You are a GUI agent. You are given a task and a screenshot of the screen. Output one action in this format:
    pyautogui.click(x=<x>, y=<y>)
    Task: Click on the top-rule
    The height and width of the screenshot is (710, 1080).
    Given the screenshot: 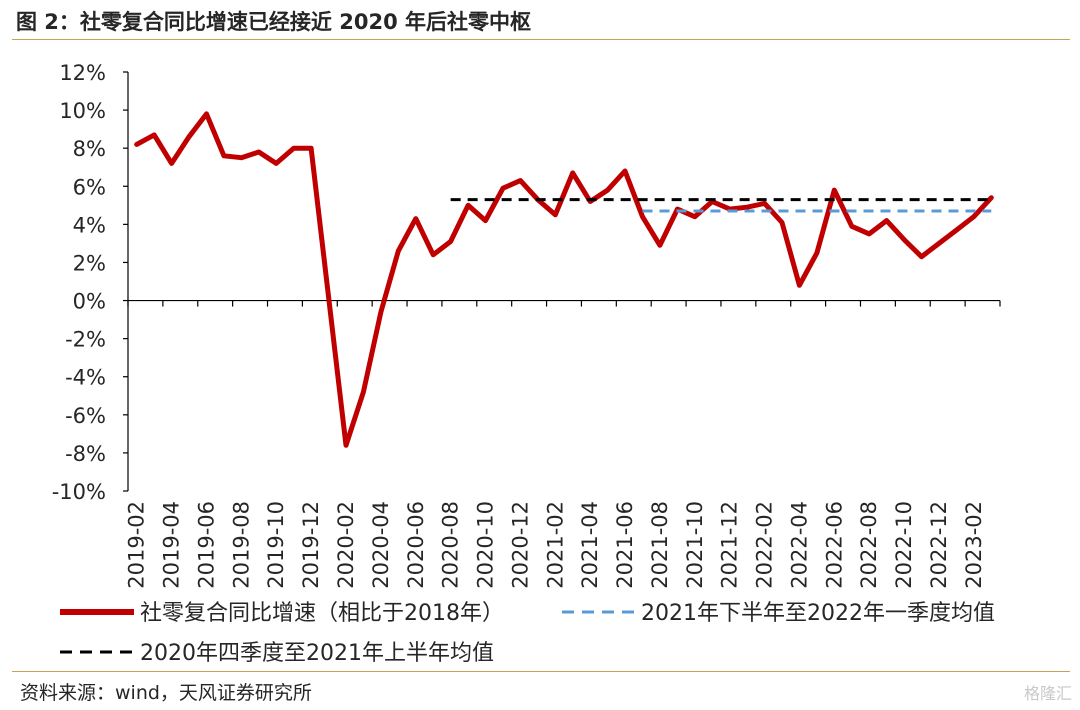 What is the action you would take?
    pyautogui.click(x=541, y=39)
    